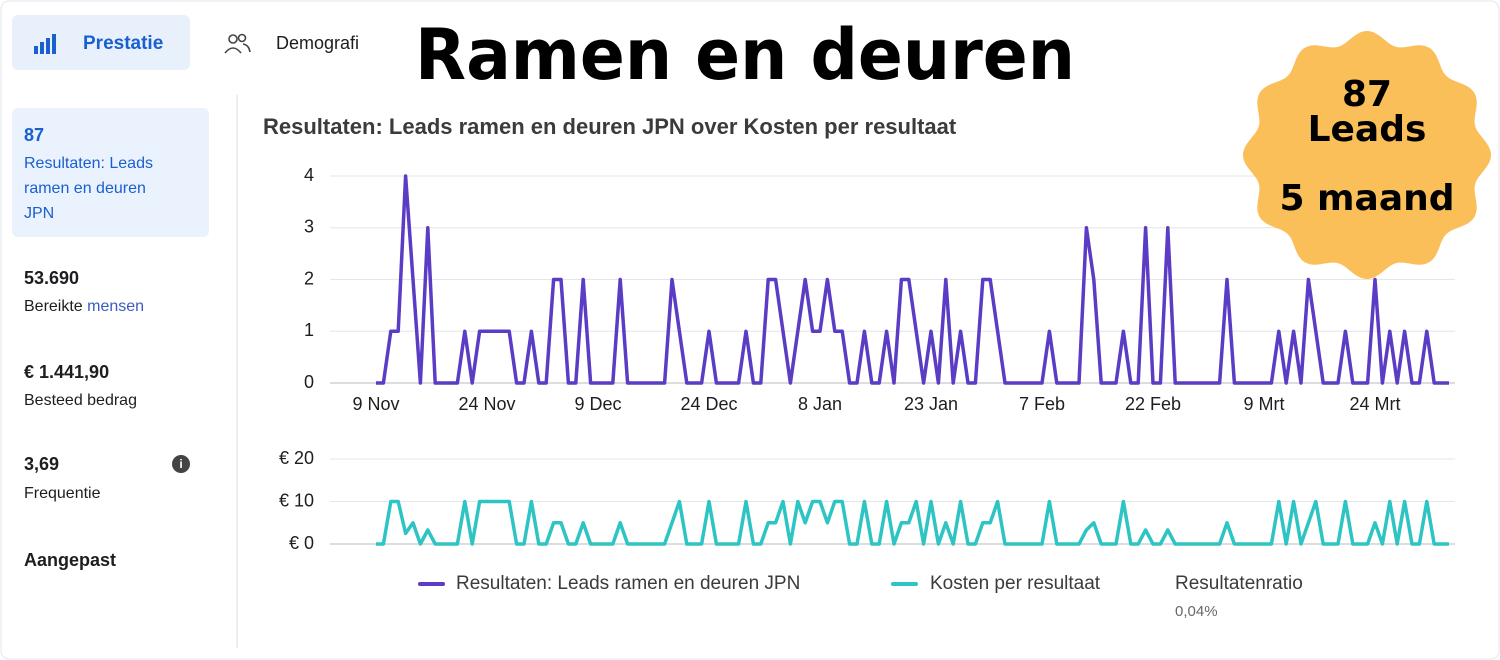  Describe the element at coordinates (41, 464) in the screenshot. I see `metric-value: 3,69` at that location.